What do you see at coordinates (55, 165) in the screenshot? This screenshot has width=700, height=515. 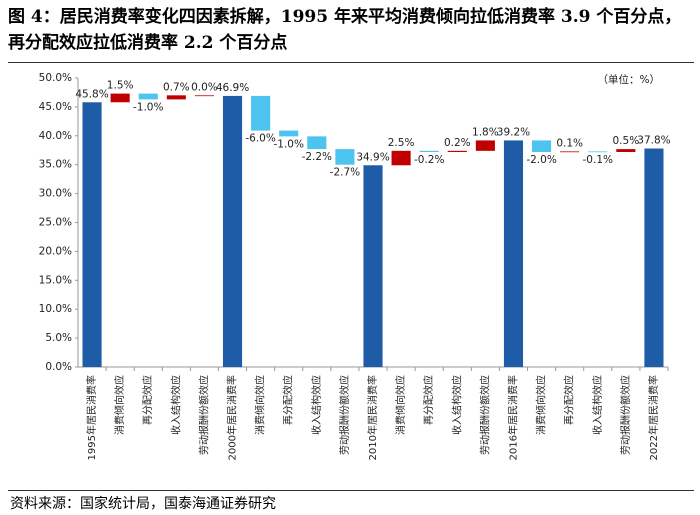 I see `y-tick-label: 35.0%` at bounding box center [55, 165].